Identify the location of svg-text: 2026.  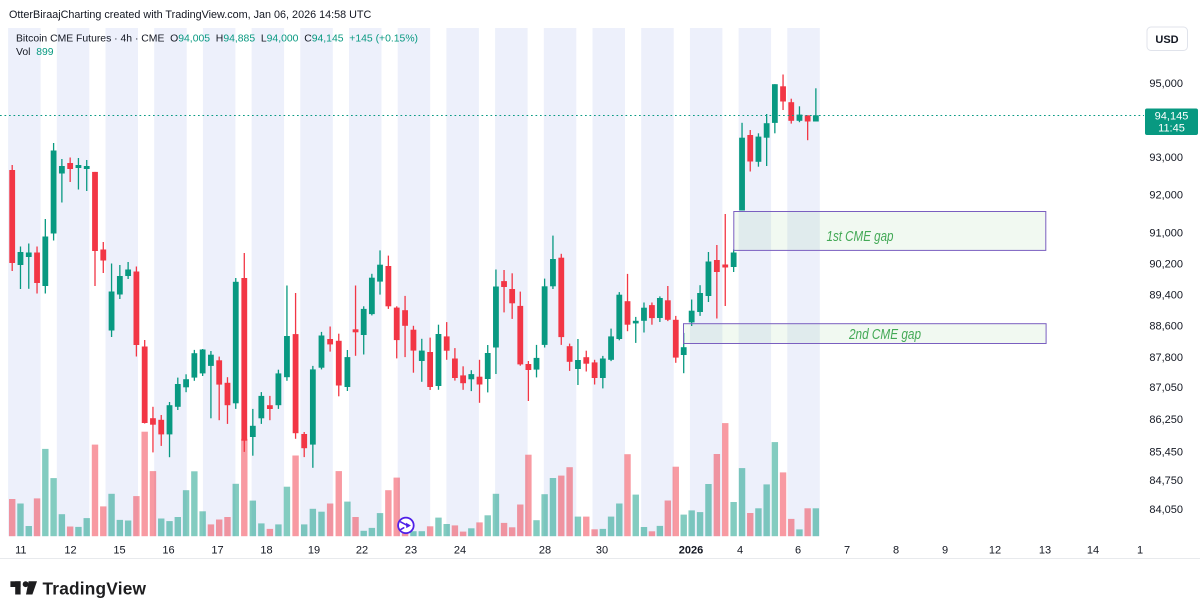
(691, 551).